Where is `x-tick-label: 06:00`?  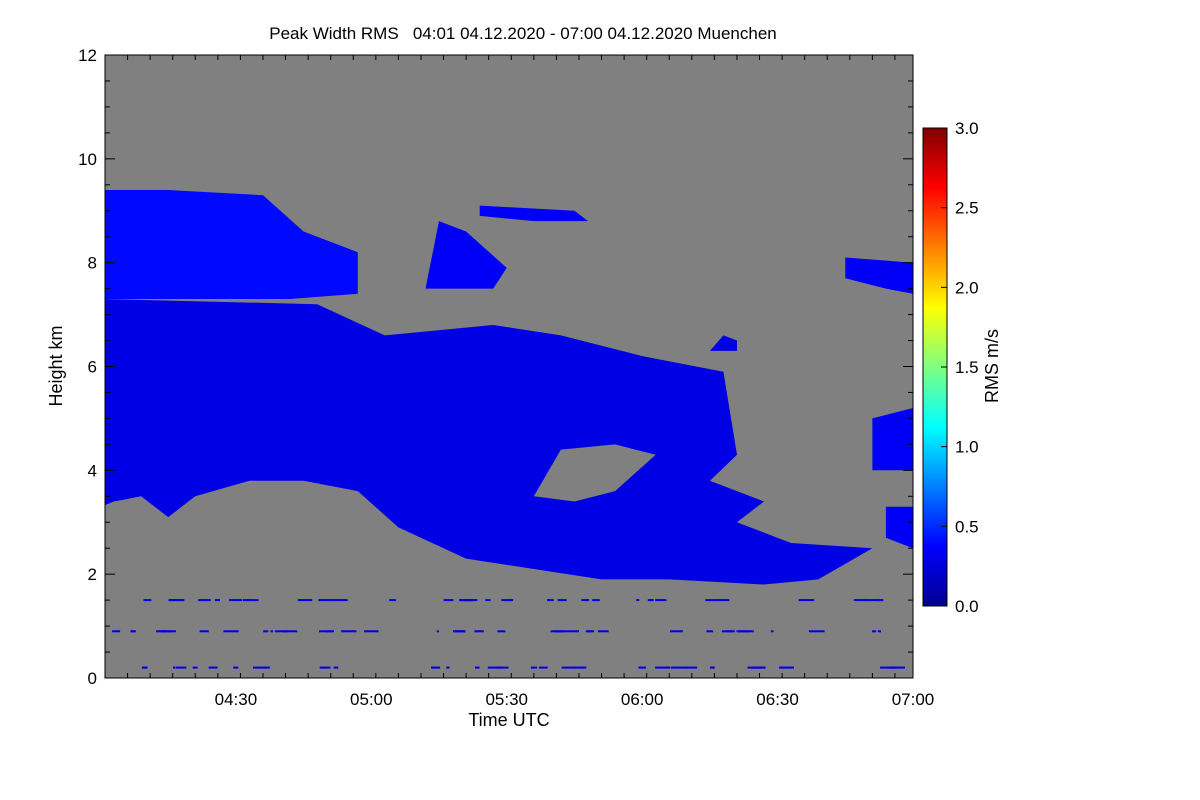
x-tick-label: 06:00 is located at coordinates (642, 699).